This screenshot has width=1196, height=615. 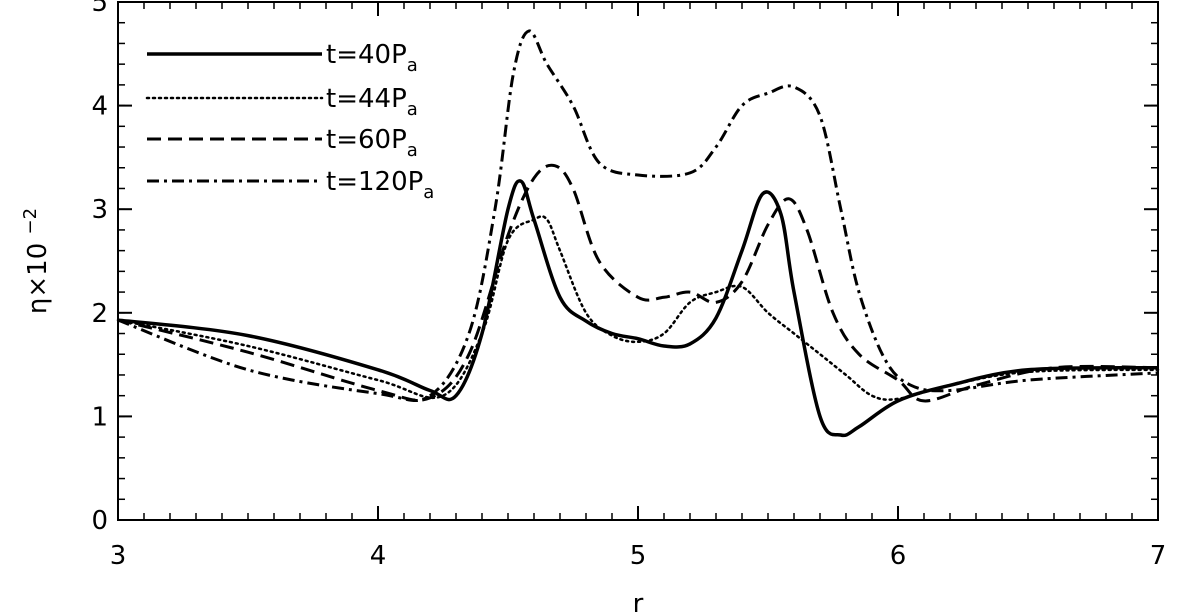 I want to click on x-tick-label: 7, so click(x=1158, y=556).